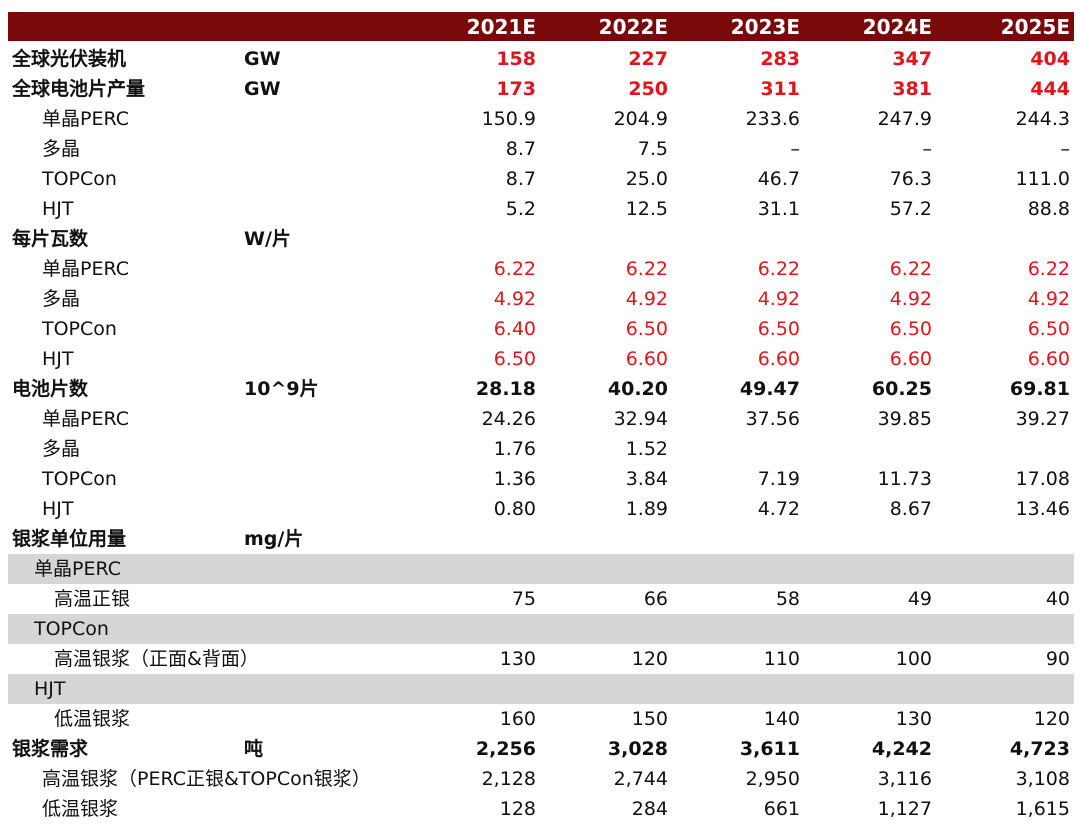 This screenshot has width=1080, height=836. I want to click on cell-2024E: 11.73, so click(904, 479).